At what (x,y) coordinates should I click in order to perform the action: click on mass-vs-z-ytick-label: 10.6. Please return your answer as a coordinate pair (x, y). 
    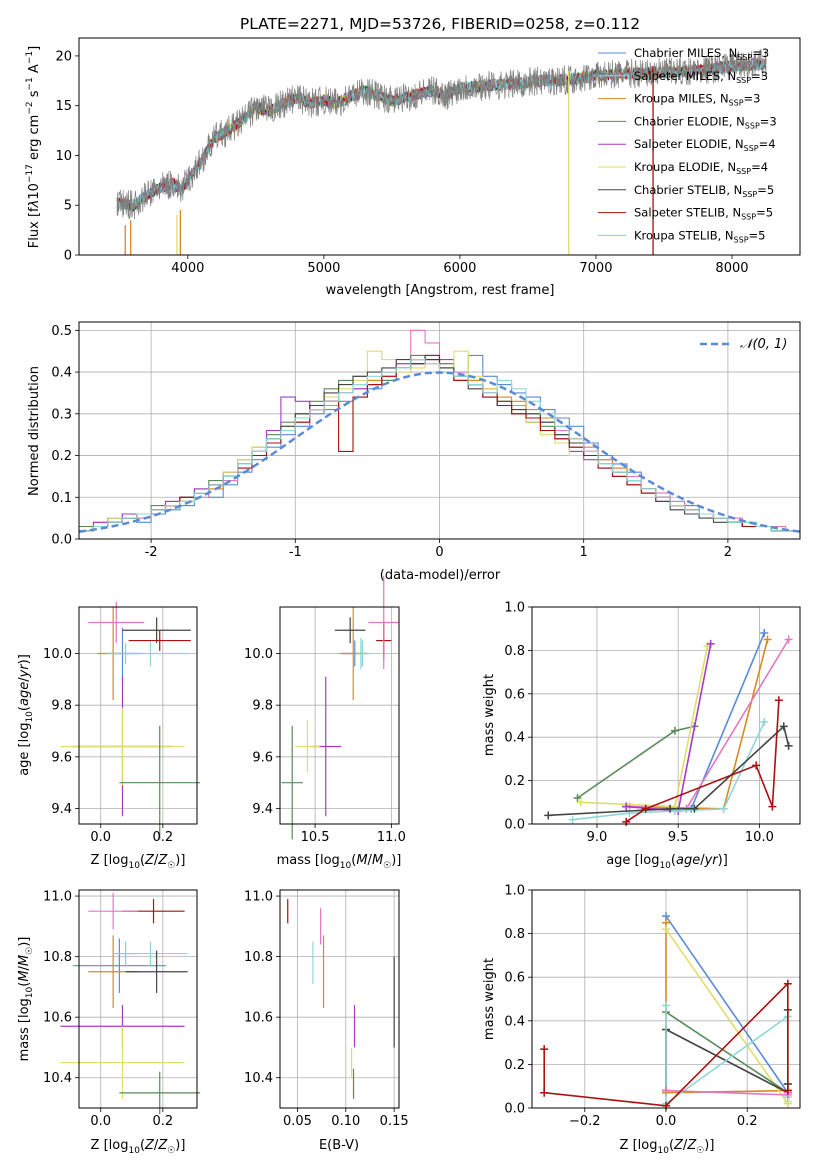
    Looking at the image, I should click on (57, 1018).